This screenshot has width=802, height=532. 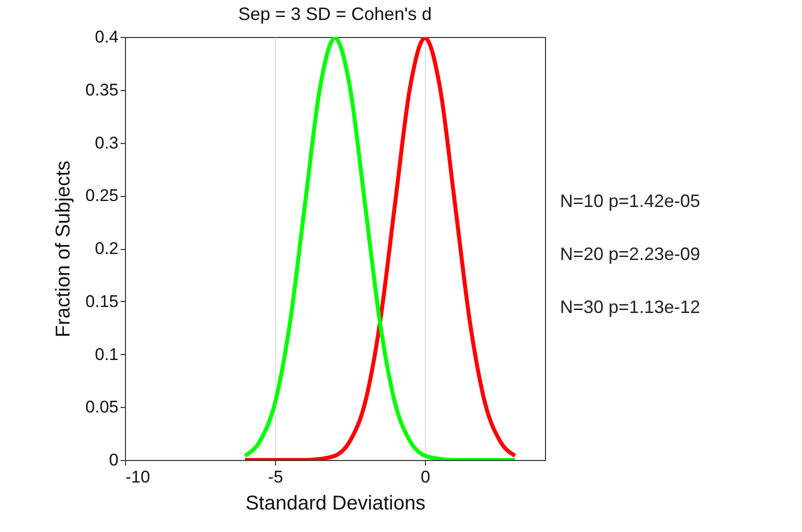 What do you see at coordinates (101, 90) in the screenshot?
I see `y-tick-label: 0.35` at bounding box center [101, 90].